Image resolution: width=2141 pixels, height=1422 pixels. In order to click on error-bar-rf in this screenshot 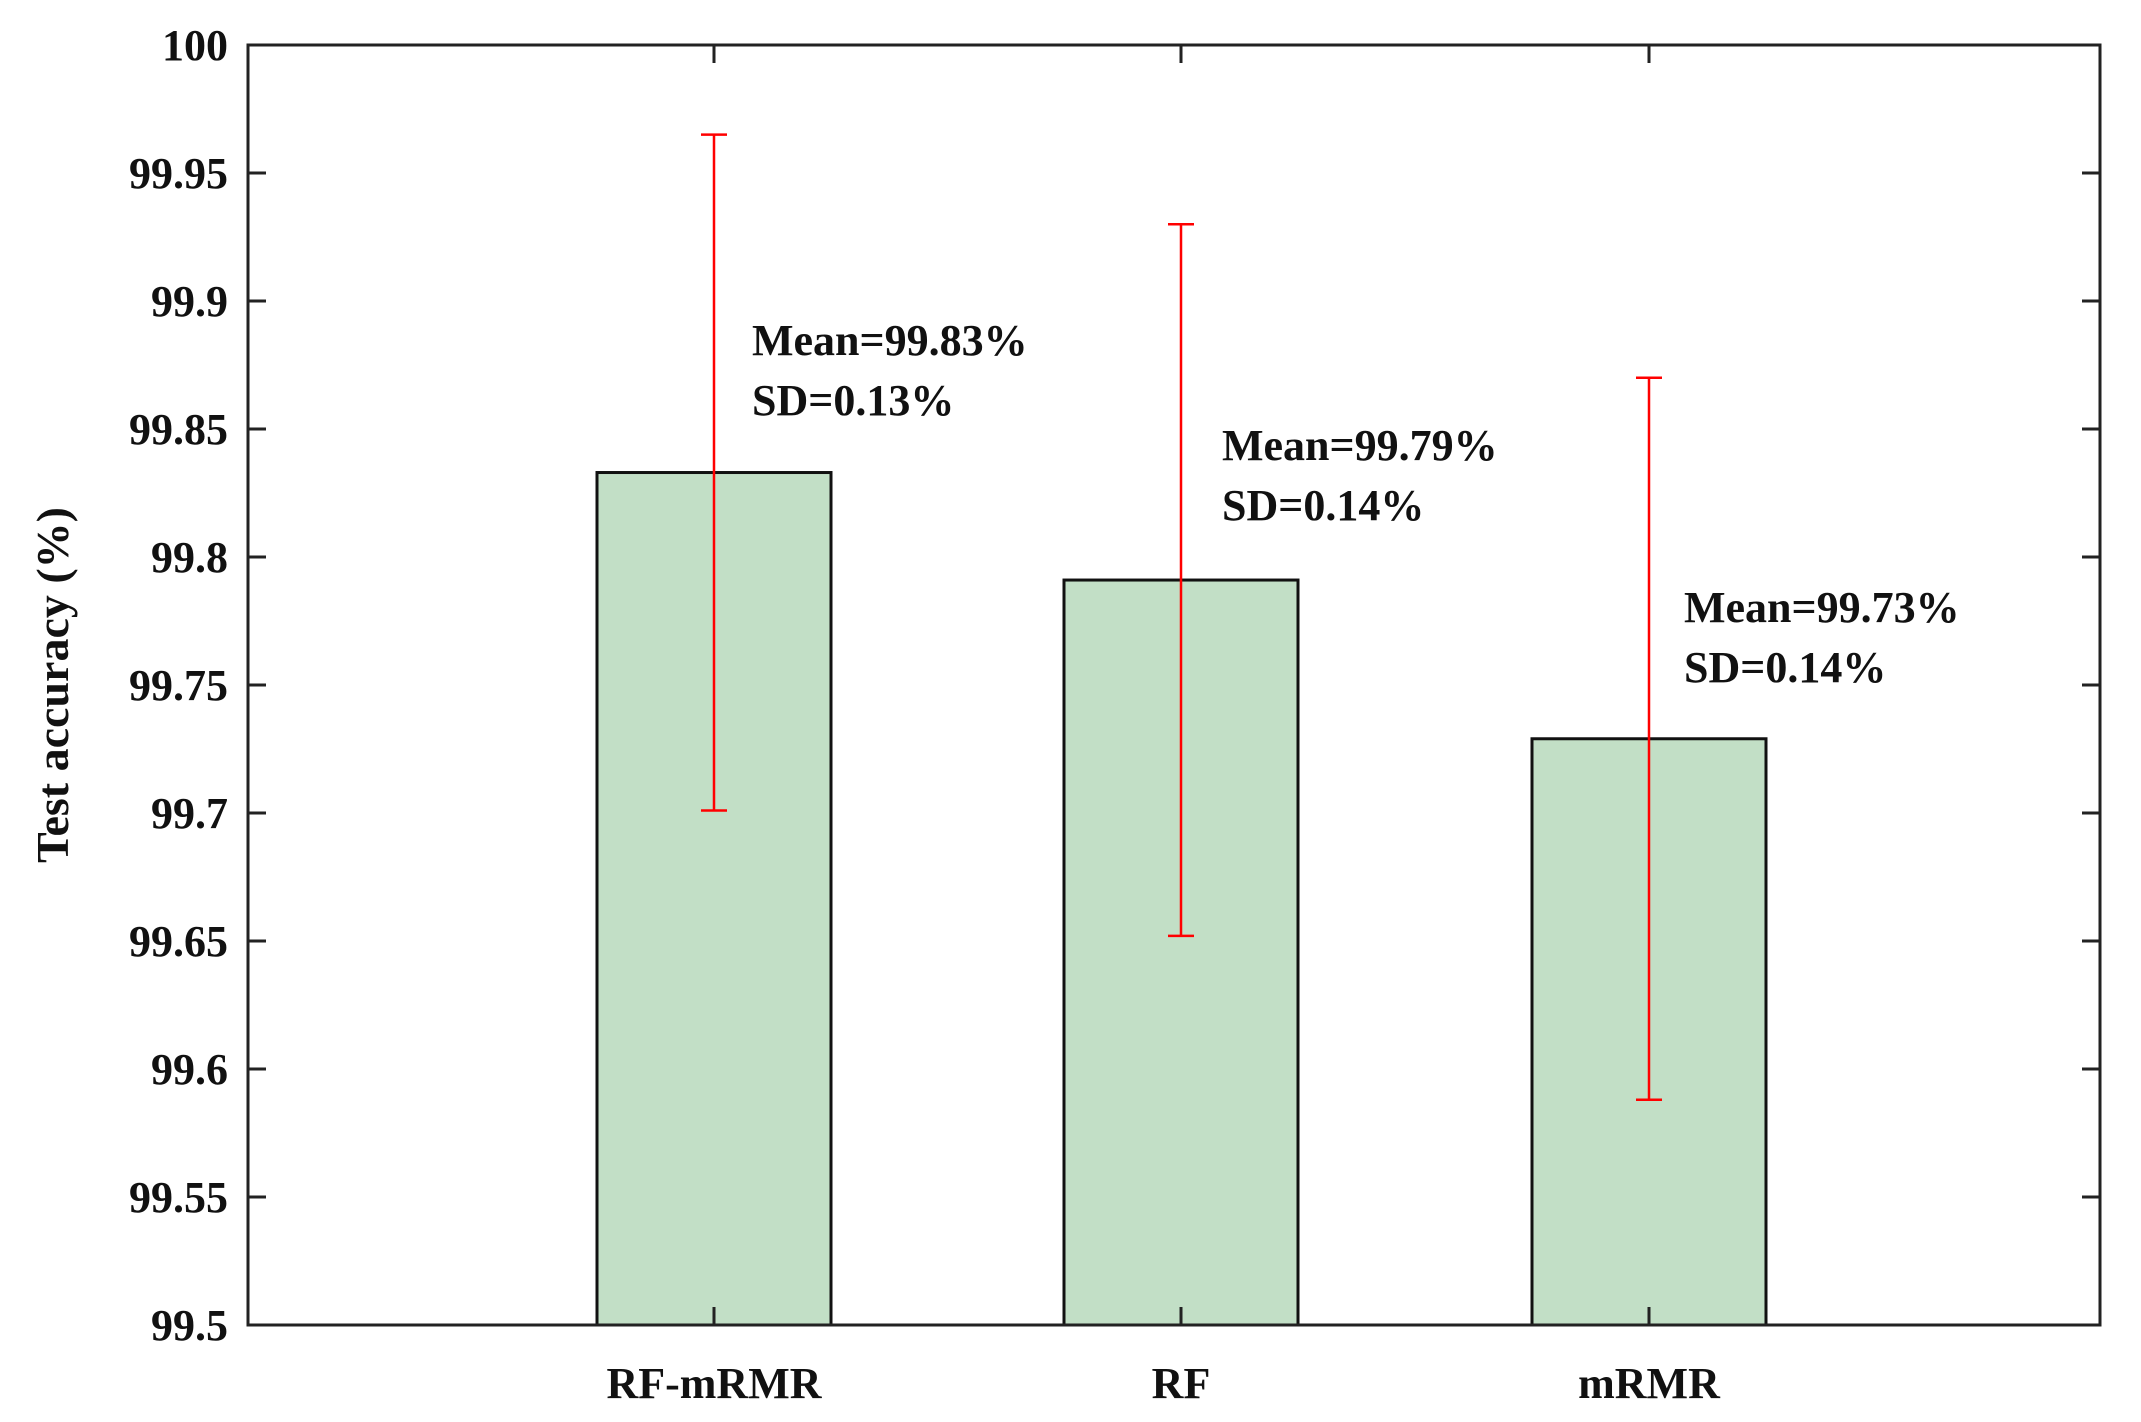, I will do `click(1181, 580)`.